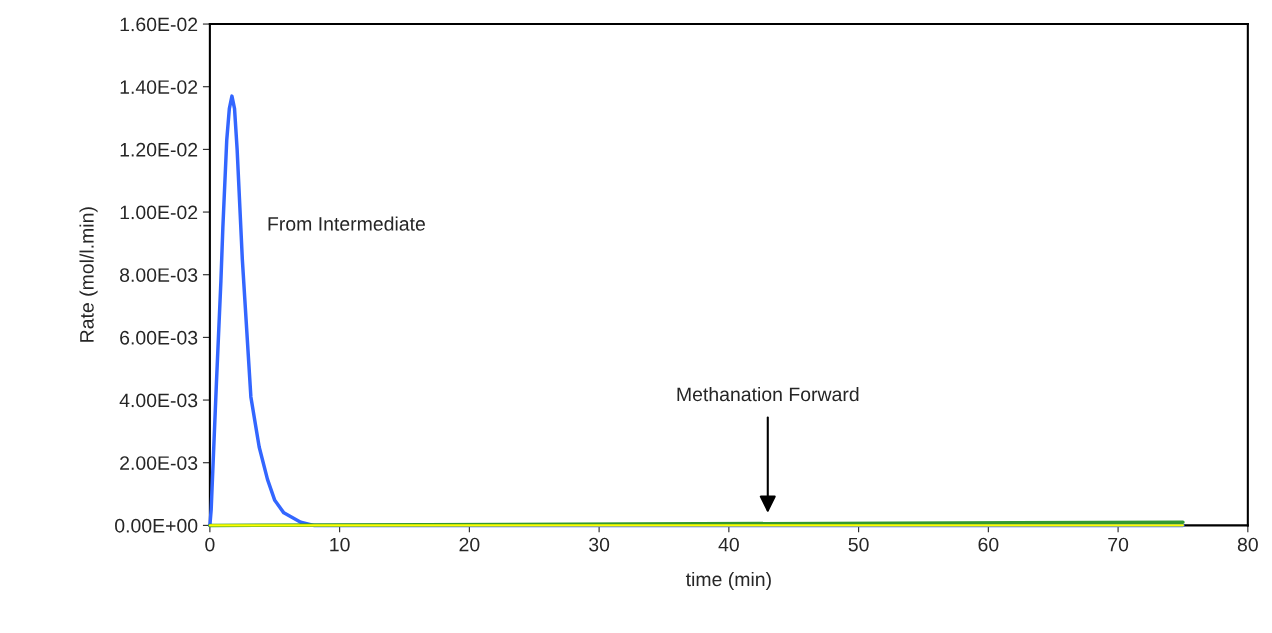  What do you see at coordinates (340, 544) in the screenshot?
I see `x-tick-label: 10` at bounding box center [340, 544].